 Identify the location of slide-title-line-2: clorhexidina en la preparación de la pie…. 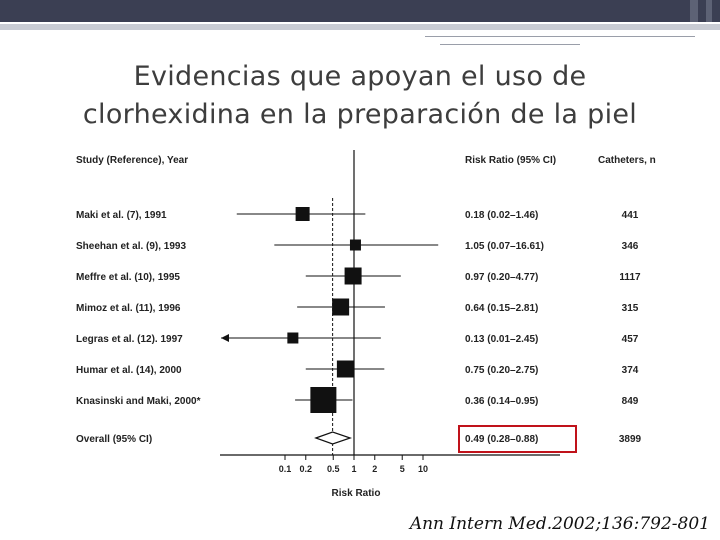
(360, 114).